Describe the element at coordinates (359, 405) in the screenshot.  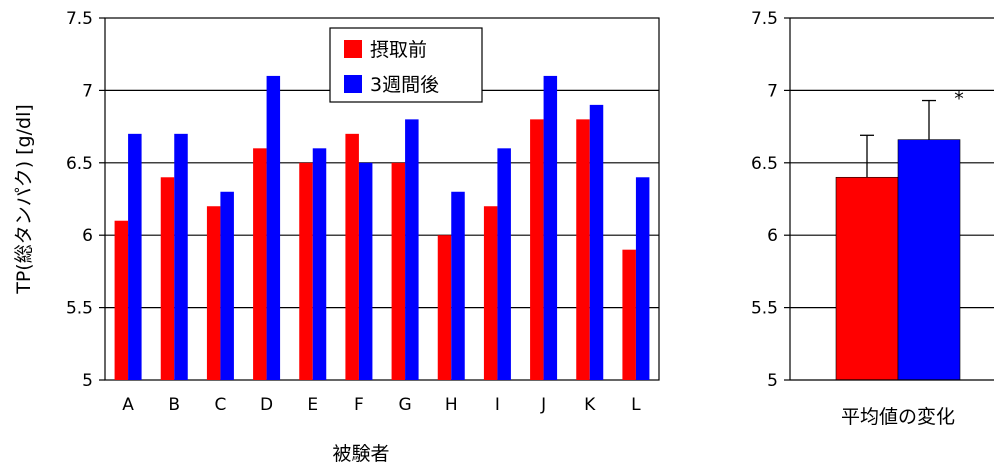
I see `left-x-tick-label: F` at that location.